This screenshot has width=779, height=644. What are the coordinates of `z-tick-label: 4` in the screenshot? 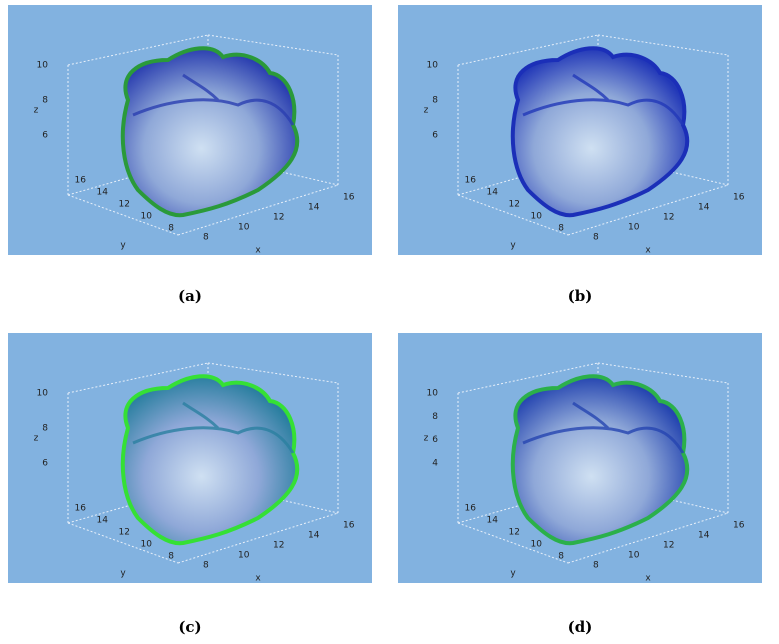 It's located at (435, 464).